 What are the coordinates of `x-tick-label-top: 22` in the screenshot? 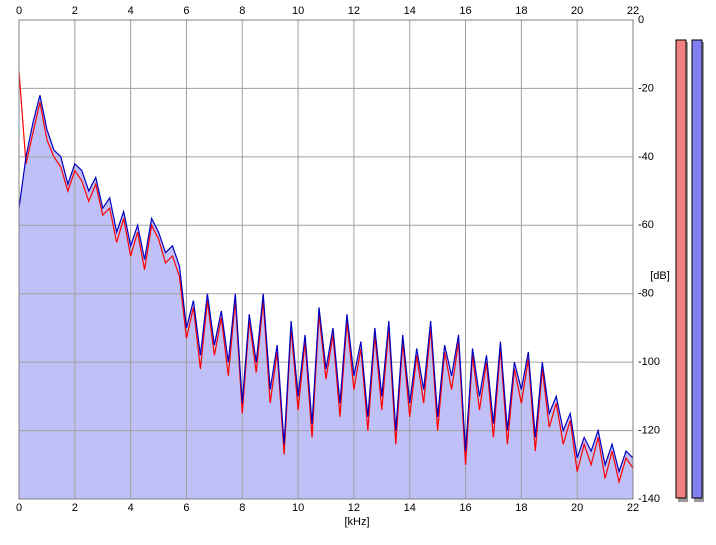 It's located at (633, 11).